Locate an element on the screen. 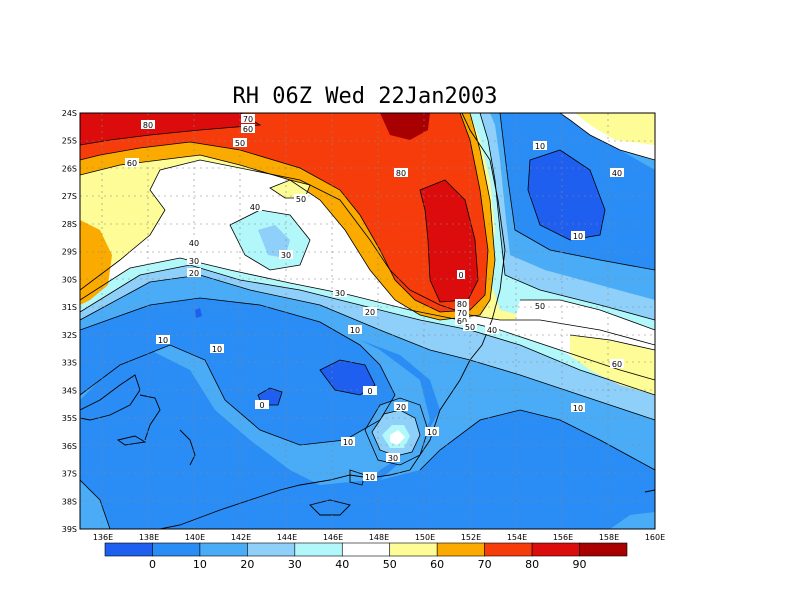 The image size is (800, 600). colorbar-label: 0 is located at coordinates (152, 564).